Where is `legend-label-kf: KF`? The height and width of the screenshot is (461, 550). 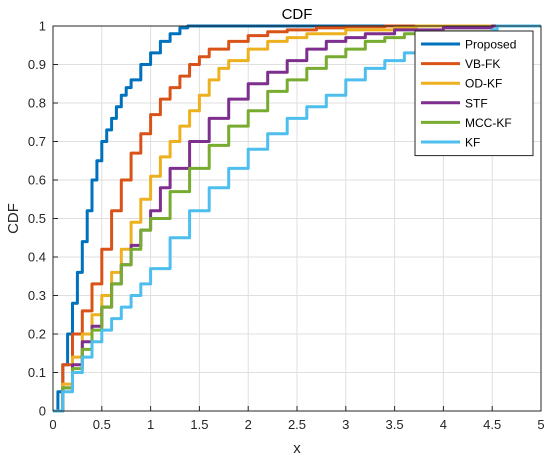 legend-label-kf: KF is located at coordinates (472, 143).